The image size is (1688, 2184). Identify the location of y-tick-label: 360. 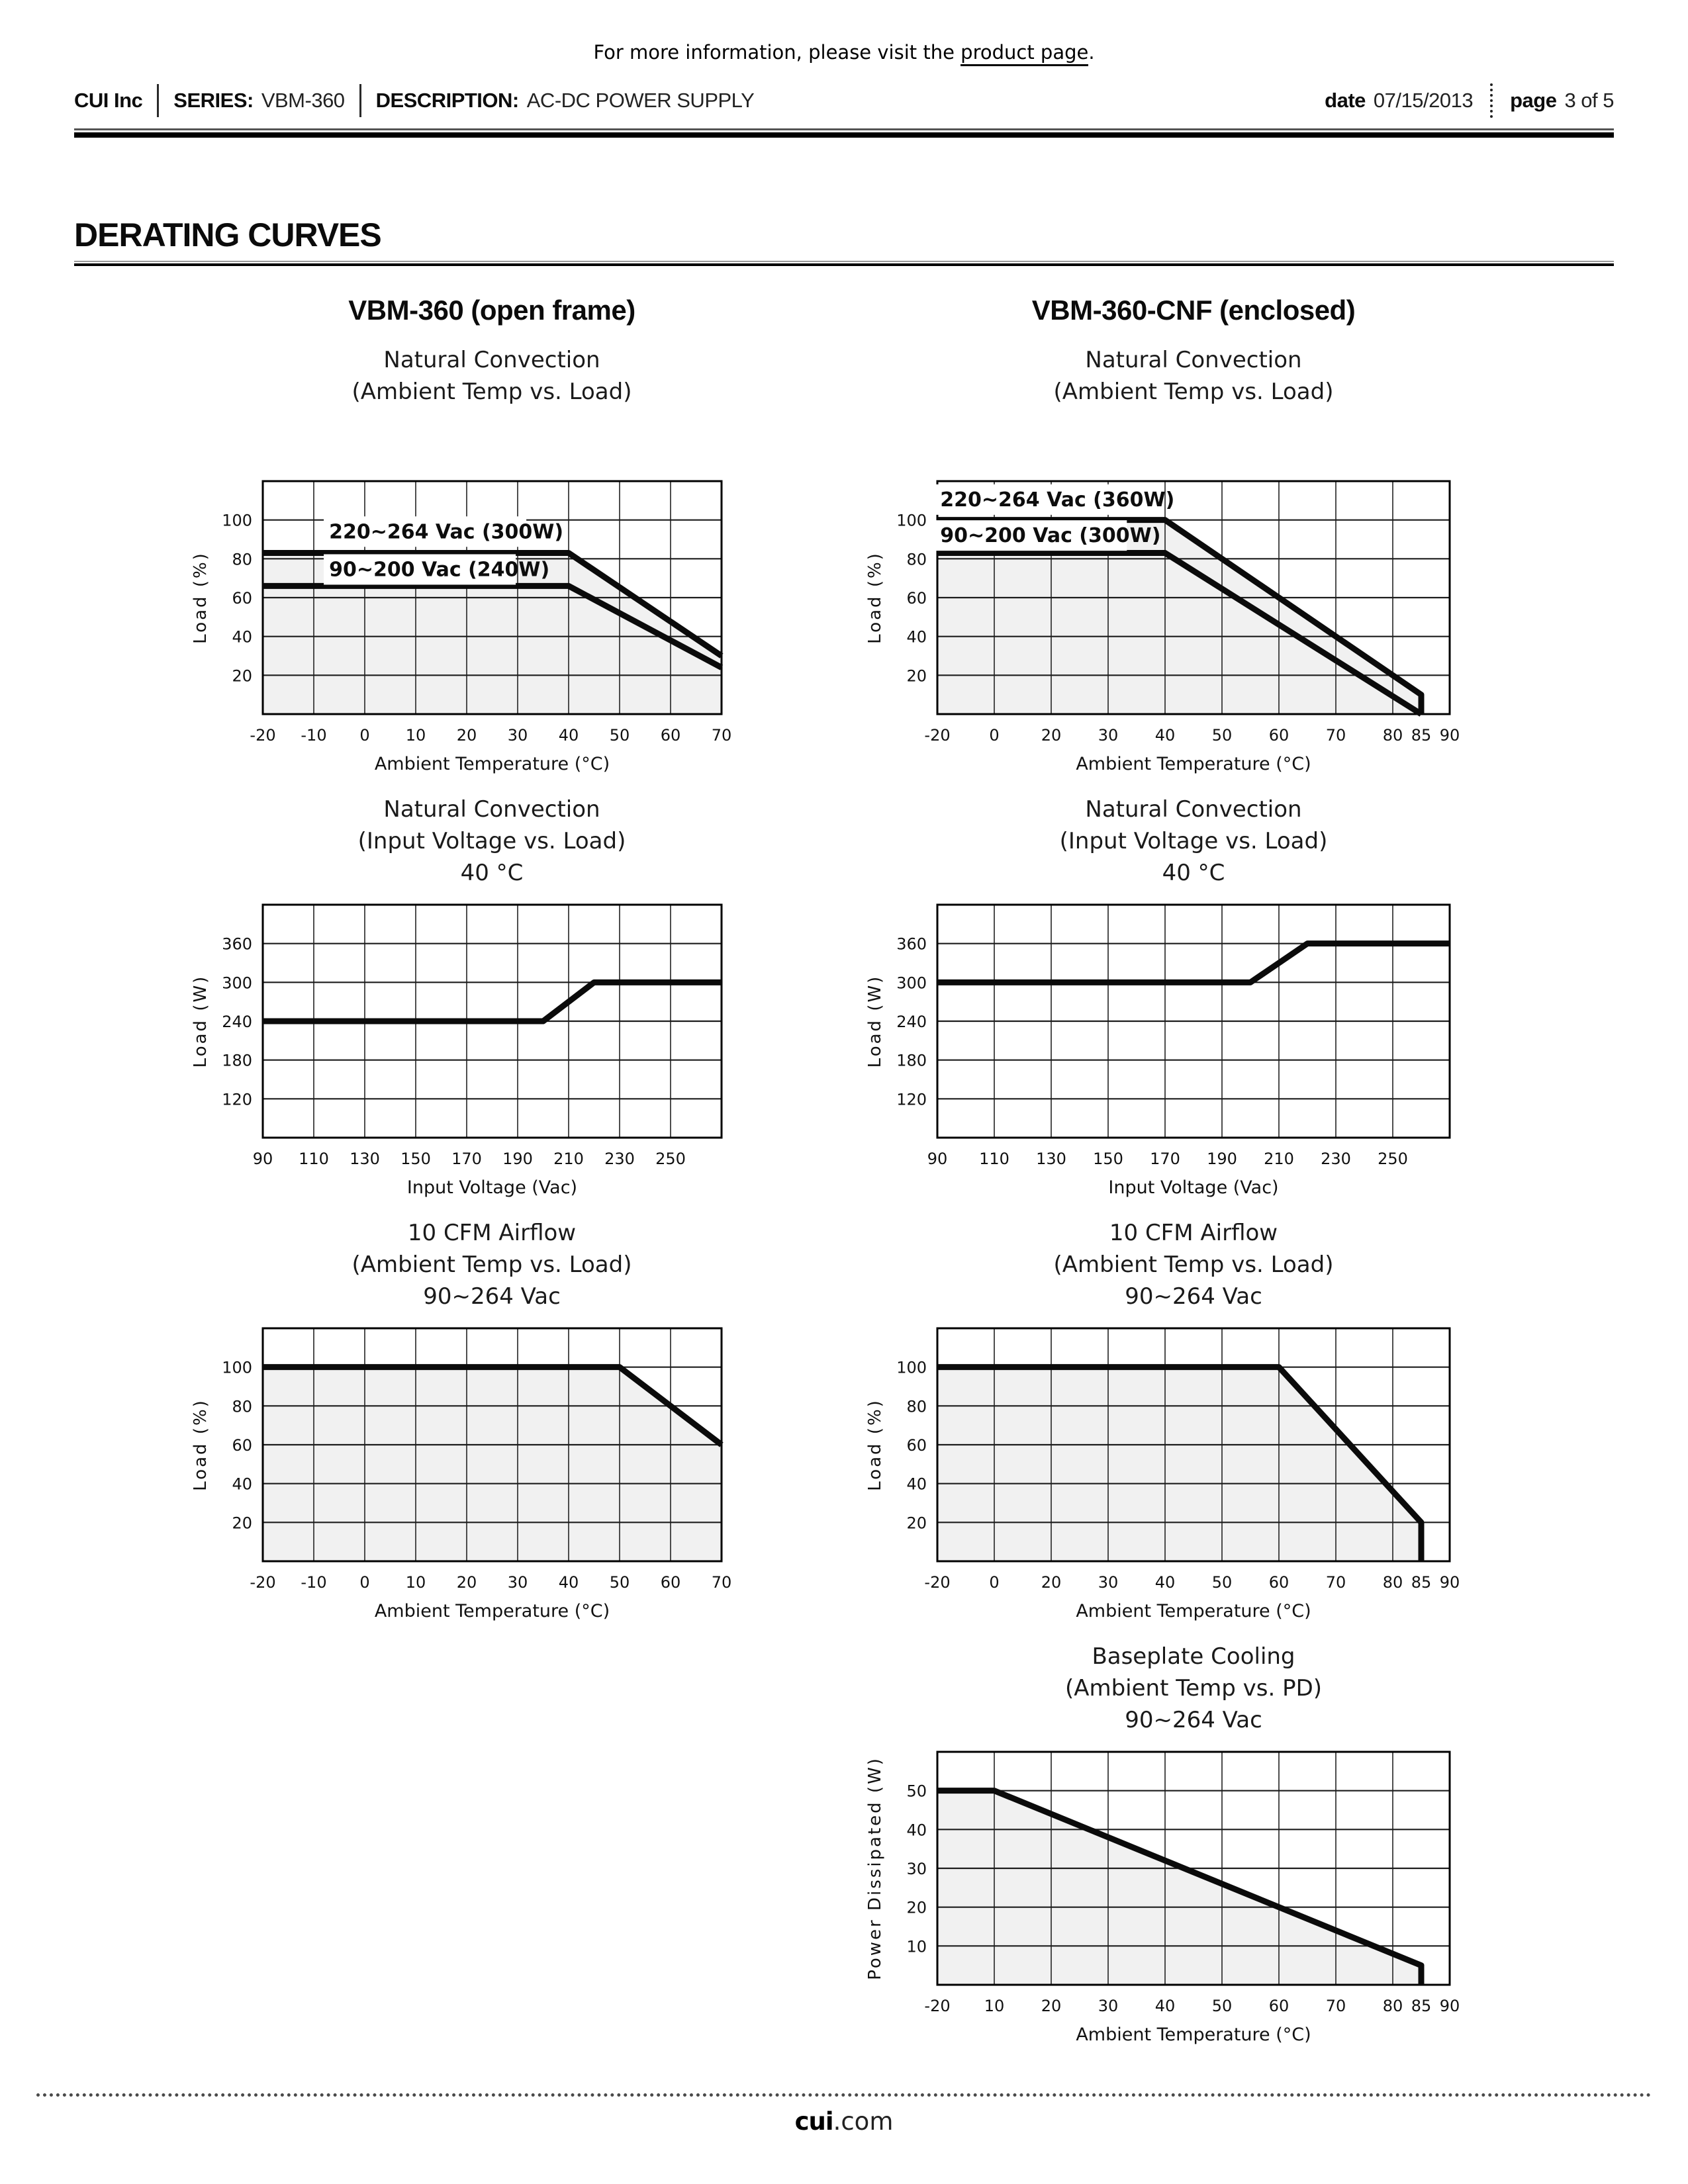
(237, 944).